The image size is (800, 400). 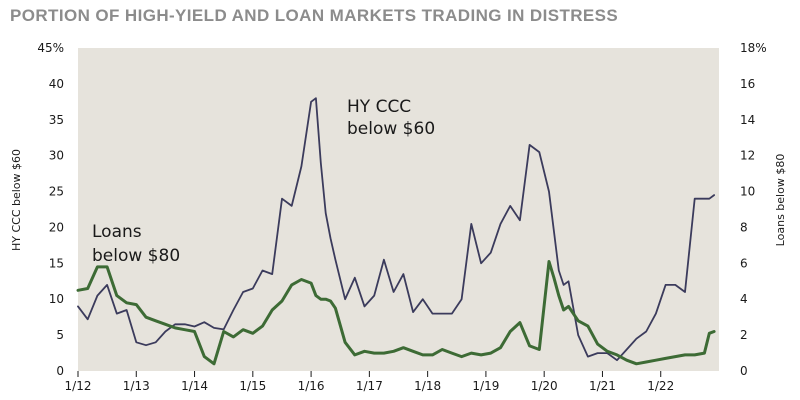 I want to click on x-tick-label: 1/15, so click(x=252, y=386).